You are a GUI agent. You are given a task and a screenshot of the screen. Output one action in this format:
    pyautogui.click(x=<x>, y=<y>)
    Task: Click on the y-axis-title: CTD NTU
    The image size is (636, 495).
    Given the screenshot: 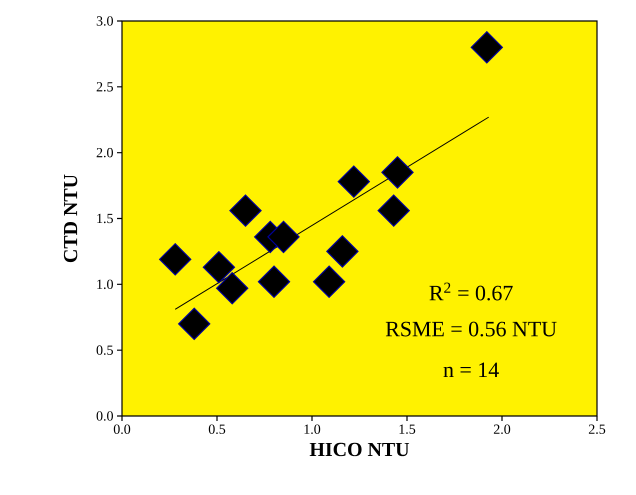 What is the action you would take?
    pyautogui.click(x=71, y=218)
    